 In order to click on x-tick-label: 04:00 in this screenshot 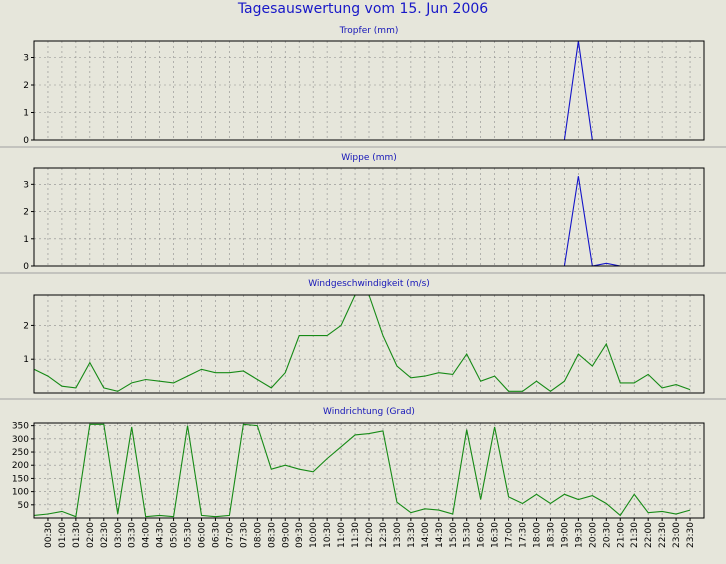, I will do `click(147, 535)`.